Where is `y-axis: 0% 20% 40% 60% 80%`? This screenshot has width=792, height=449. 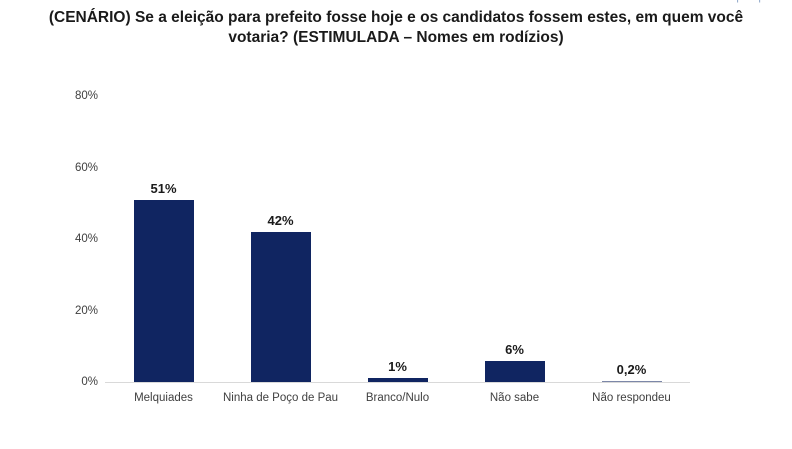
y-axis: 0% 20% 40% 60% 80% is located at coordinates (50, 230).